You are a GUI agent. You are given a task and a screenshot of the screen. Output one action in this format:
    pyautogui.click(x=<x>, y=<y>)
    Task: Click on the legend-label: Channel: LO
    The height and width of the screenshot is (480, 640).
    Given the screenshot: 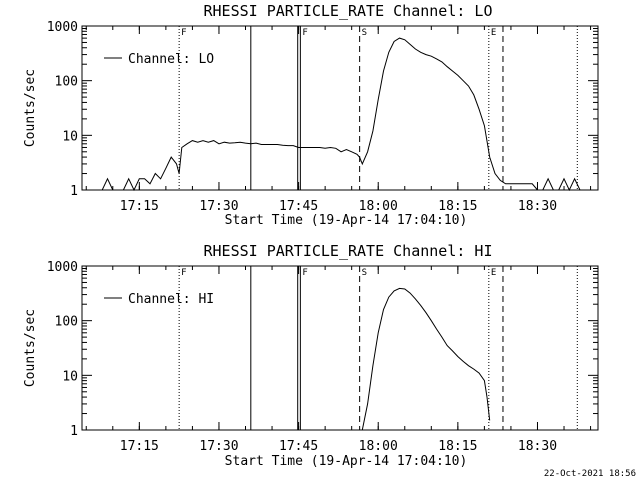 What is the action you would take?
    pyautogui.click(x=171, y=59)
    